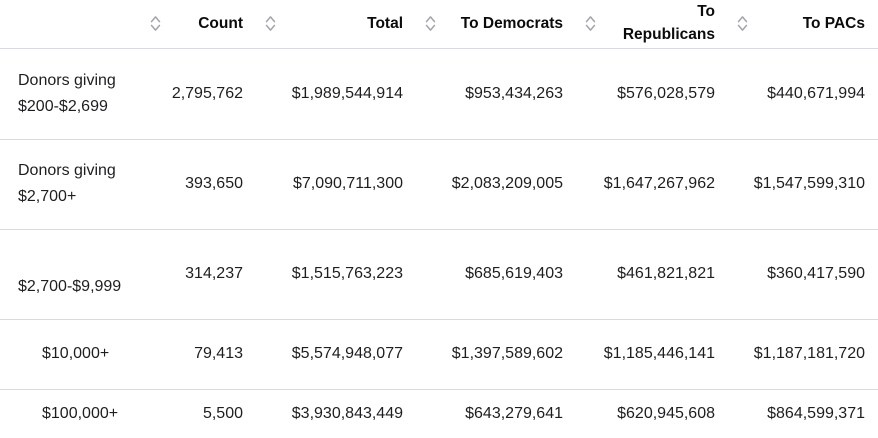  Describe the element at coordinates (485, 274) in the screenshot. I see `to-democrats-cell: $685,619,403` at that location.